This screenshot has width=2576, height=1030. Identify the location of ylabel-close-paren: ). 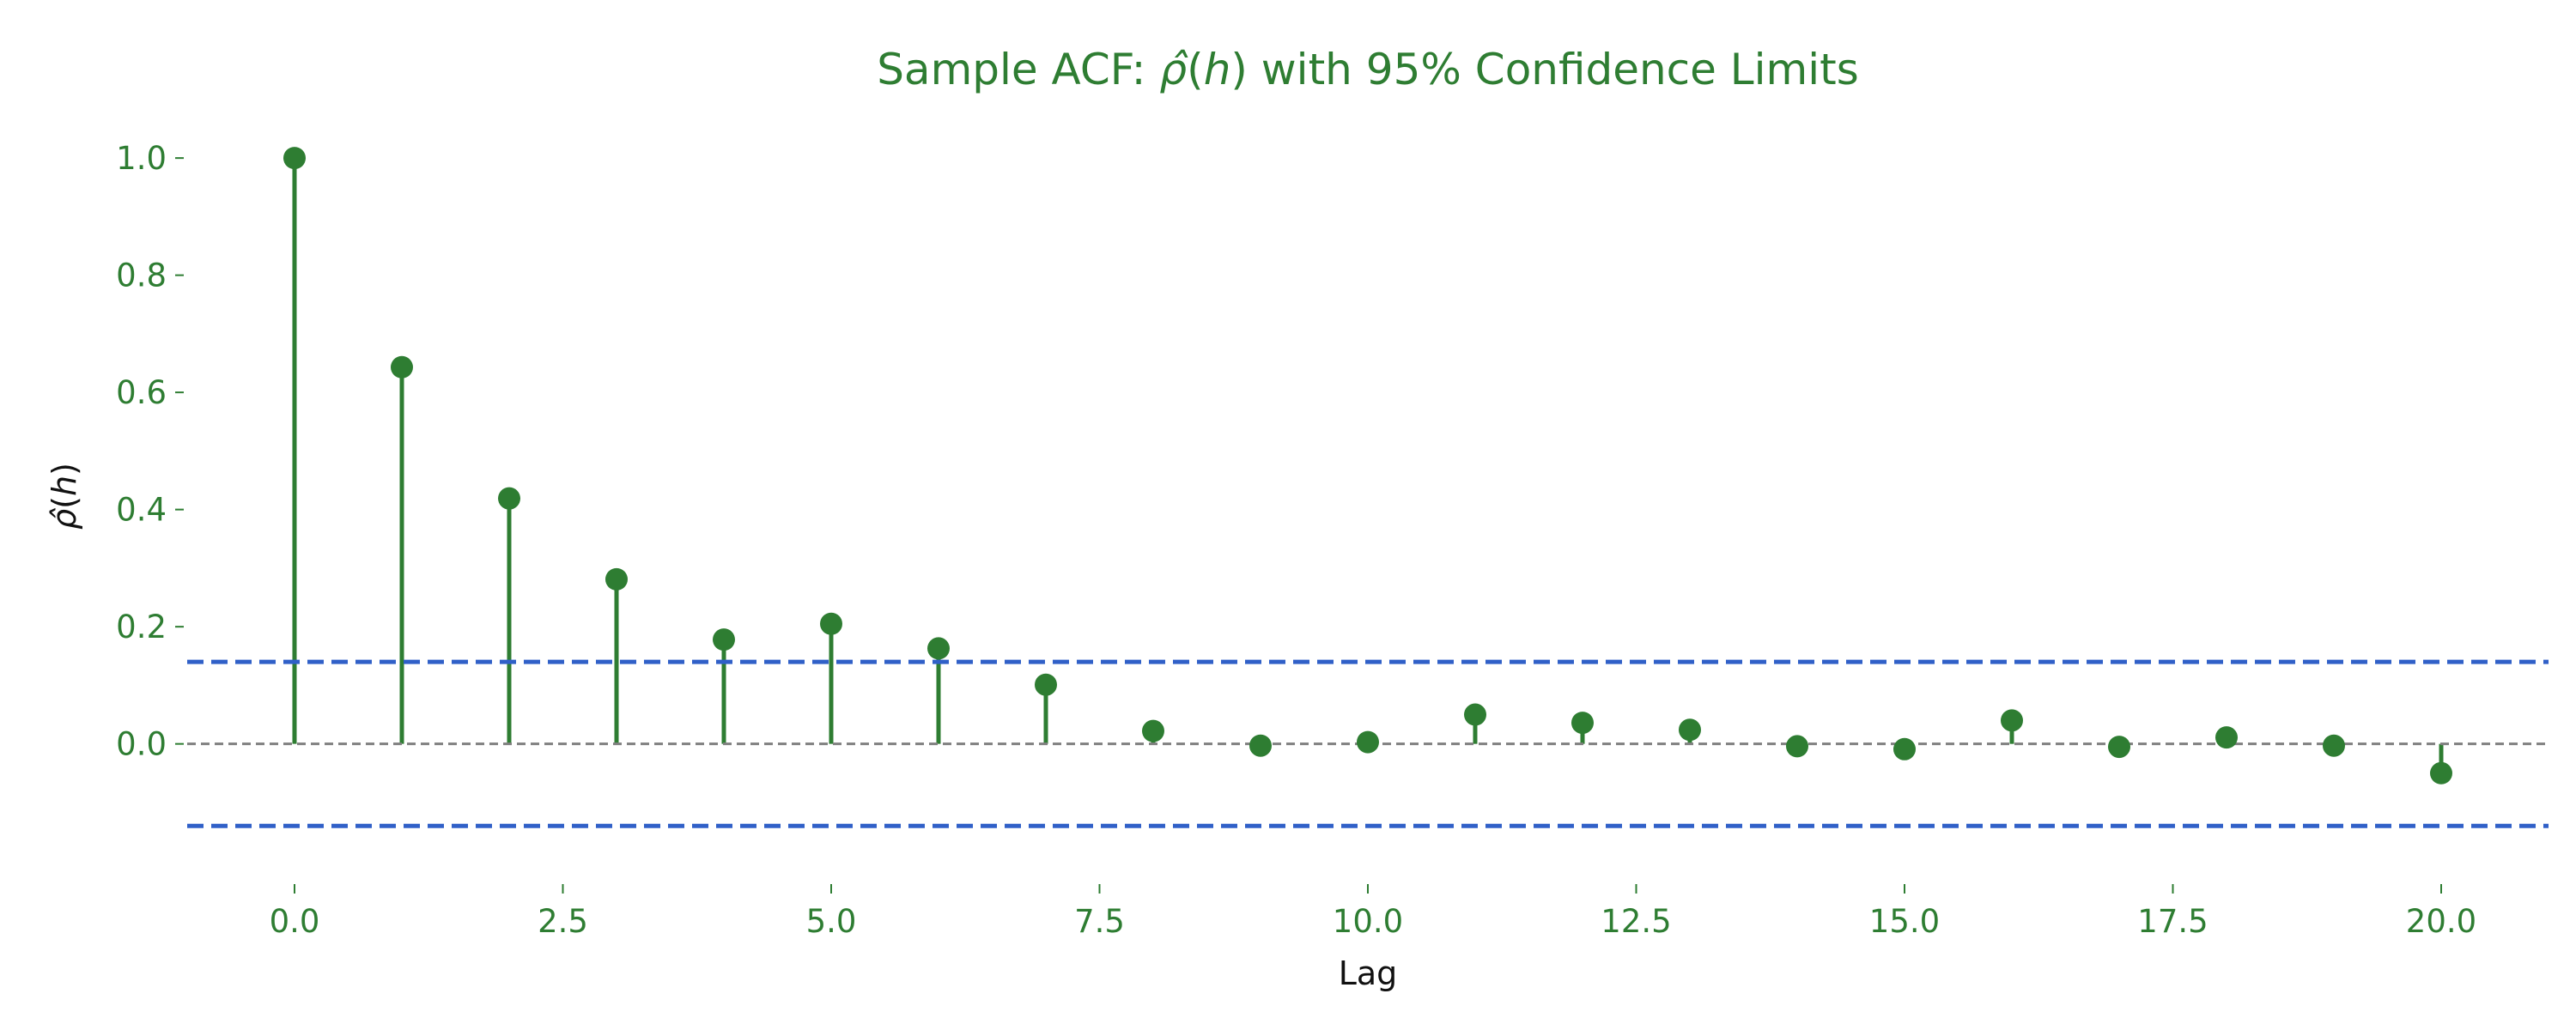
(64, 469).